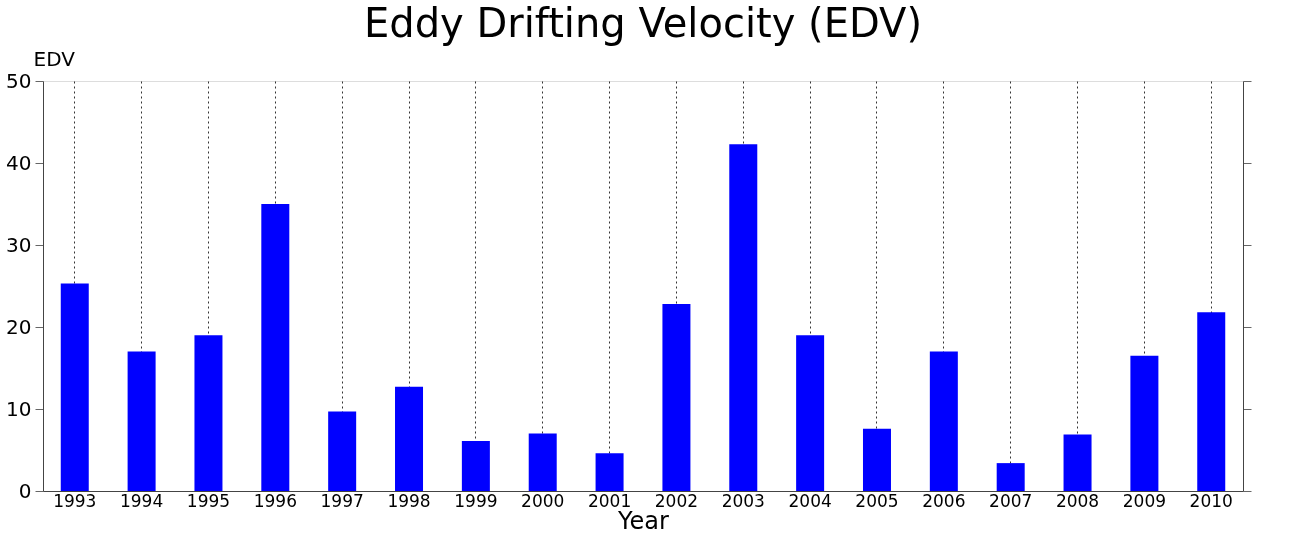  I want to click on x-tick-label: 2009, so click(1144, 500).